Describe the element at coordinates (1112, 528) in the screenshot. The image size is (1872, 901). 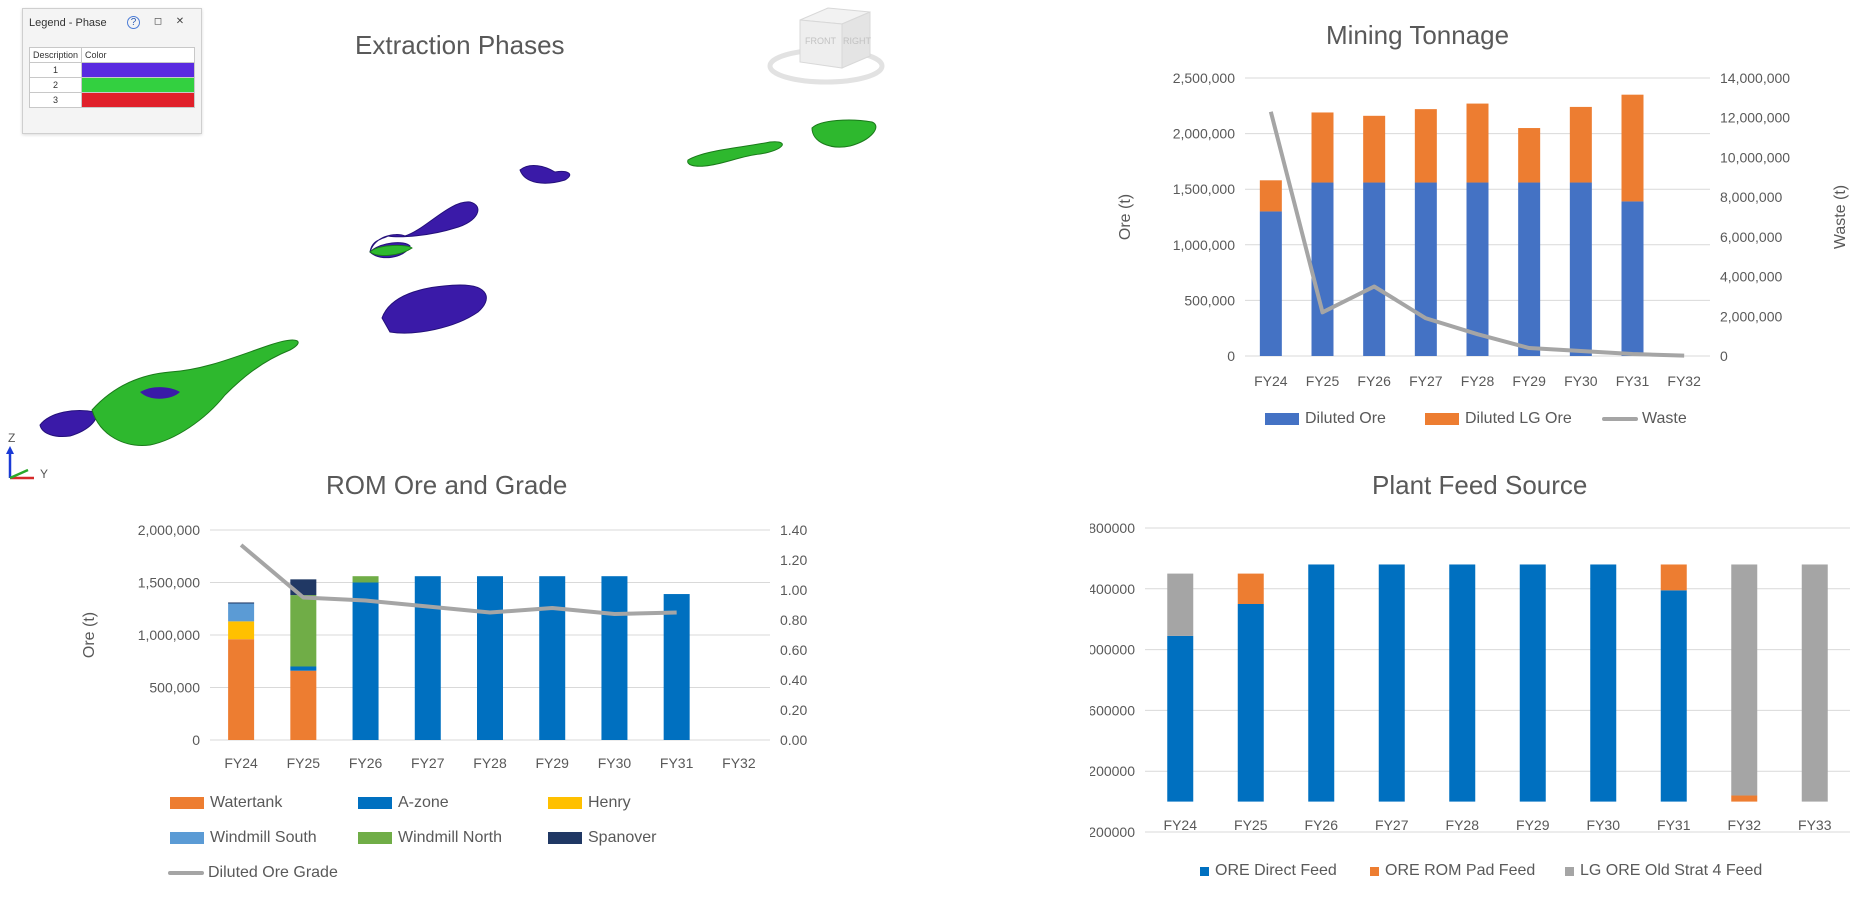
I see `y-tick-label: 1800000` at that location.